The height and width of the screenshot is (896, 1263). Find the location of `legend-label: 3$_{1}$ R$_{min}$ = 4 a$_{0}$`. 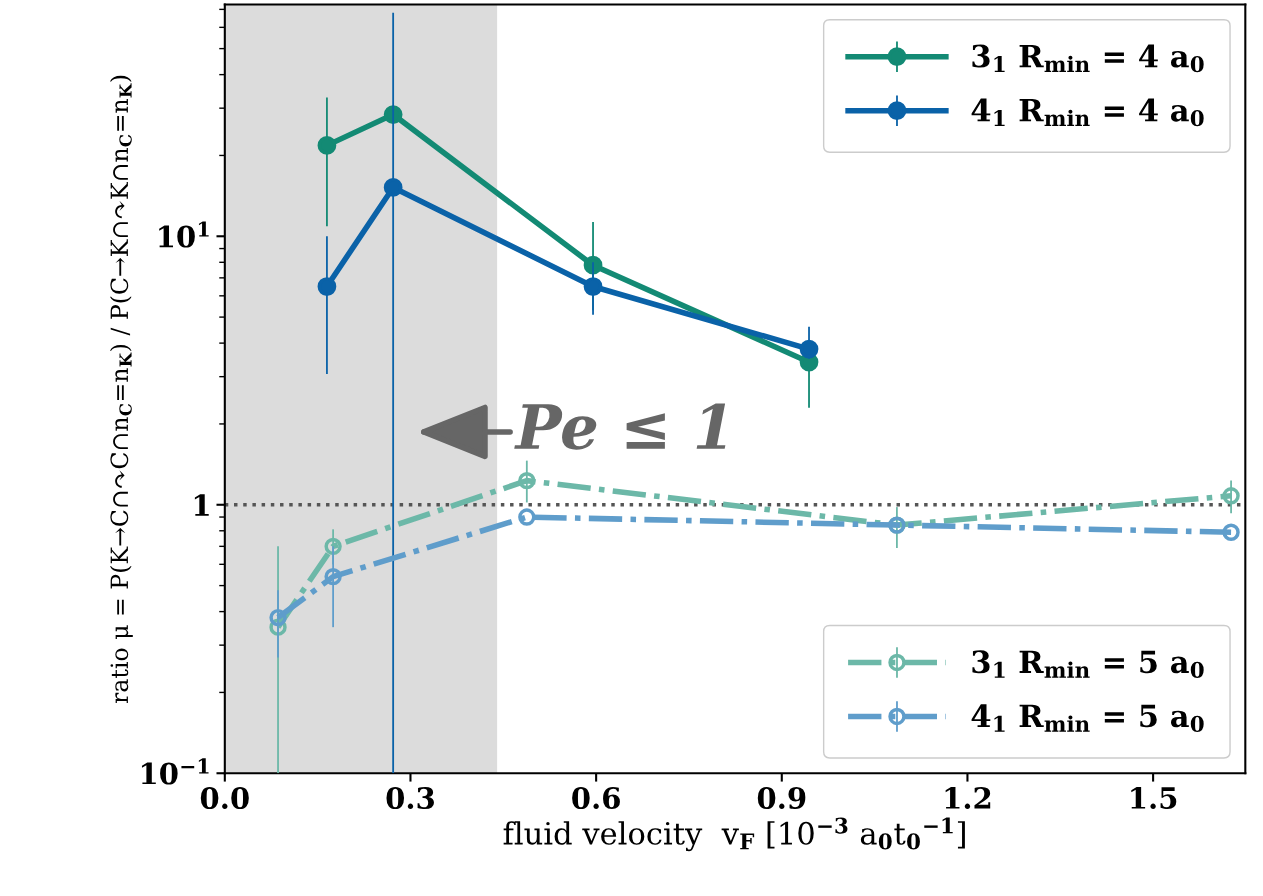

legend-label: 3$_{1}$ R$_{min}$ = 4 a$_{0}$ is located at coordinates (1088, 58).